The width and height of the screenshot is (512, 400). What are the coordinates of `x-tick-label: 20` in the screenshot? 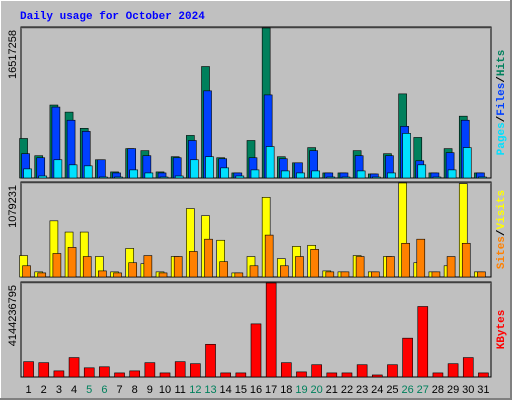 It's located at (317, 390).